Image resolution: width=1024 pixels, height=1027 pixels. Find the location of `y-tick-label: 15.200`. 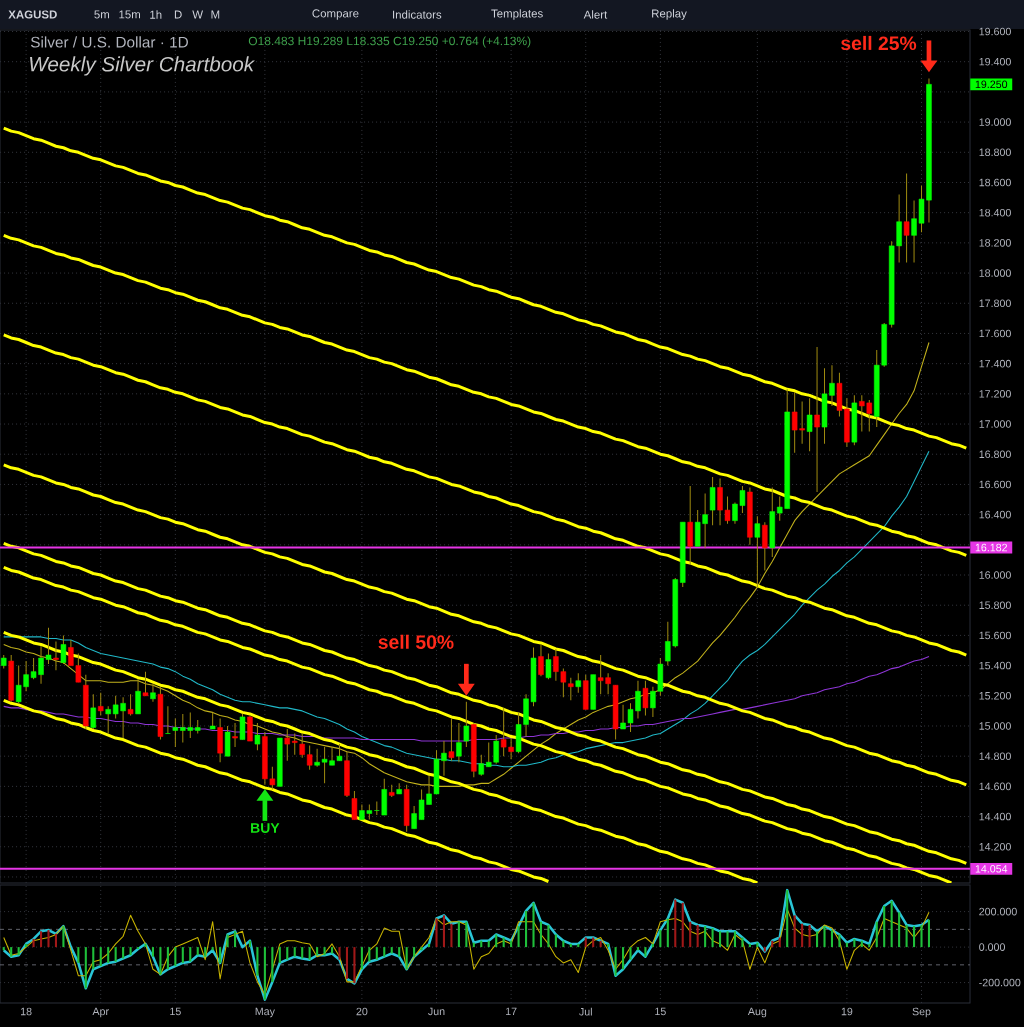

y-tick-label: 15.200 is located at coordinates (995, 696).